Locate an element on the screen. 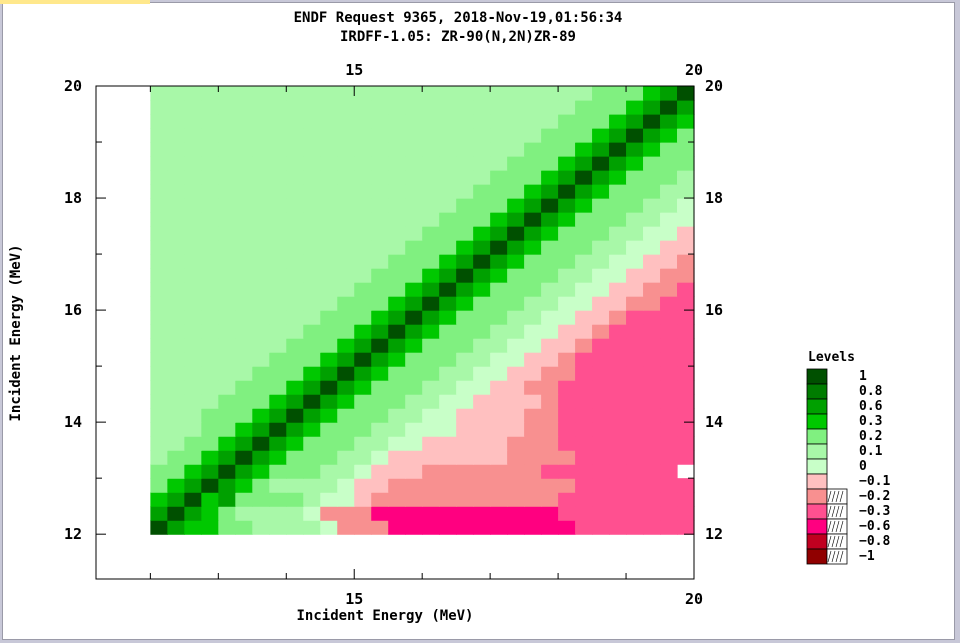  y-tick-label-left: 14 is located at coordinates (73, 422).